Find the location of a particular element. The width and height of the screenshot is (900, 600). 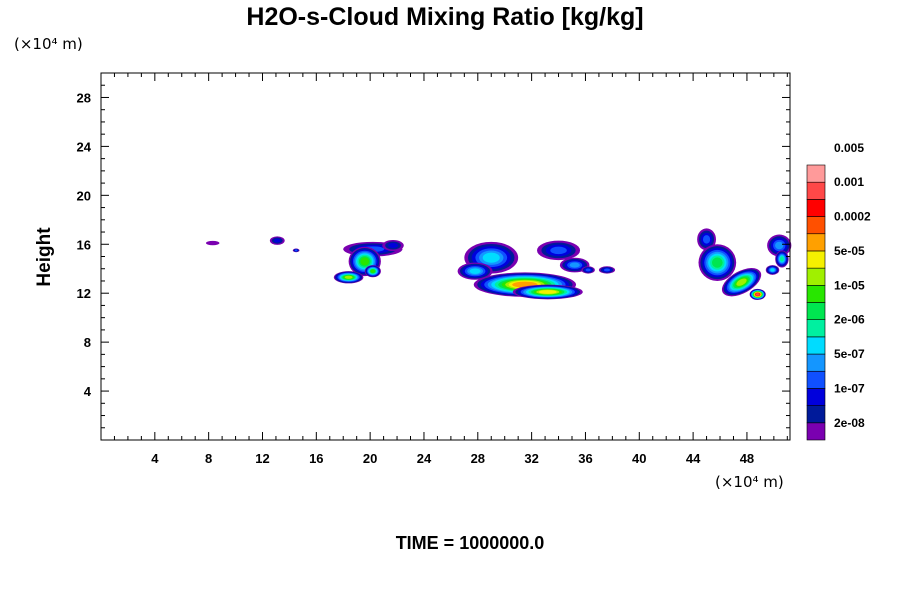

x-tick-label: 32 is located at coordinates (531, 458).